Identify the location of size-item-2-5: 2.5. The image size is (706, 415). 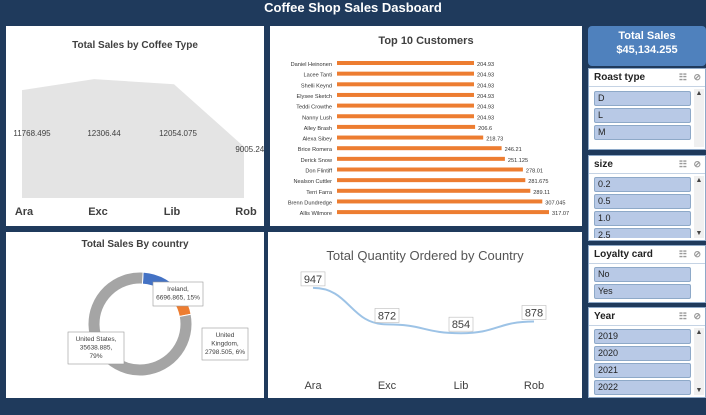
(642, 233).